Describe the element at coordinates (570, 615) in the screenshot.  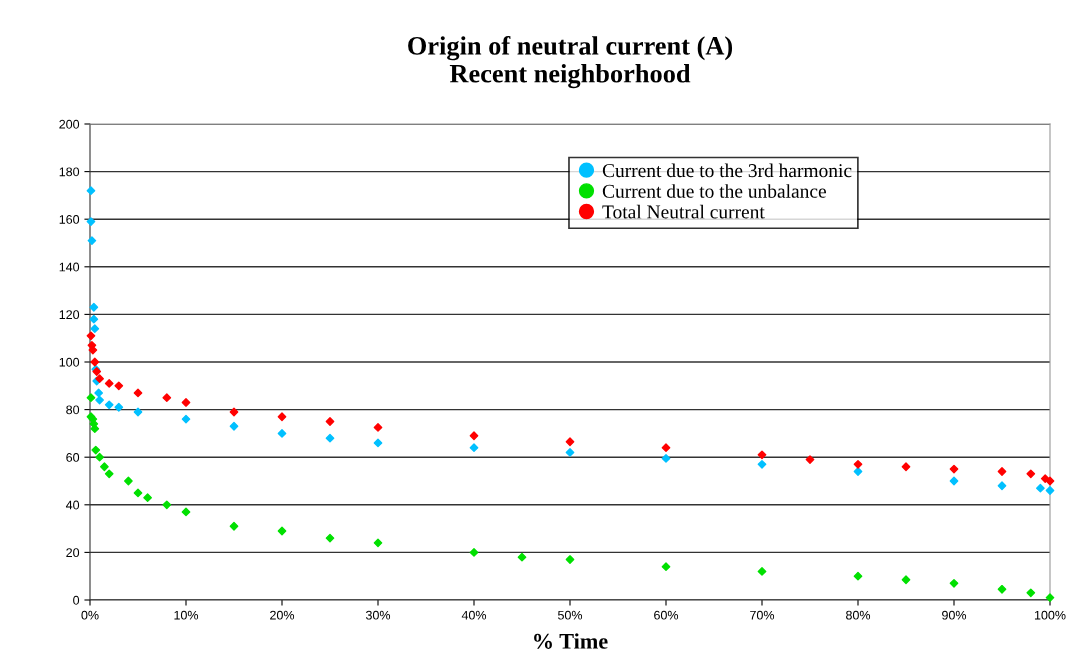
I see `x-tick-label: 50%` at that location.